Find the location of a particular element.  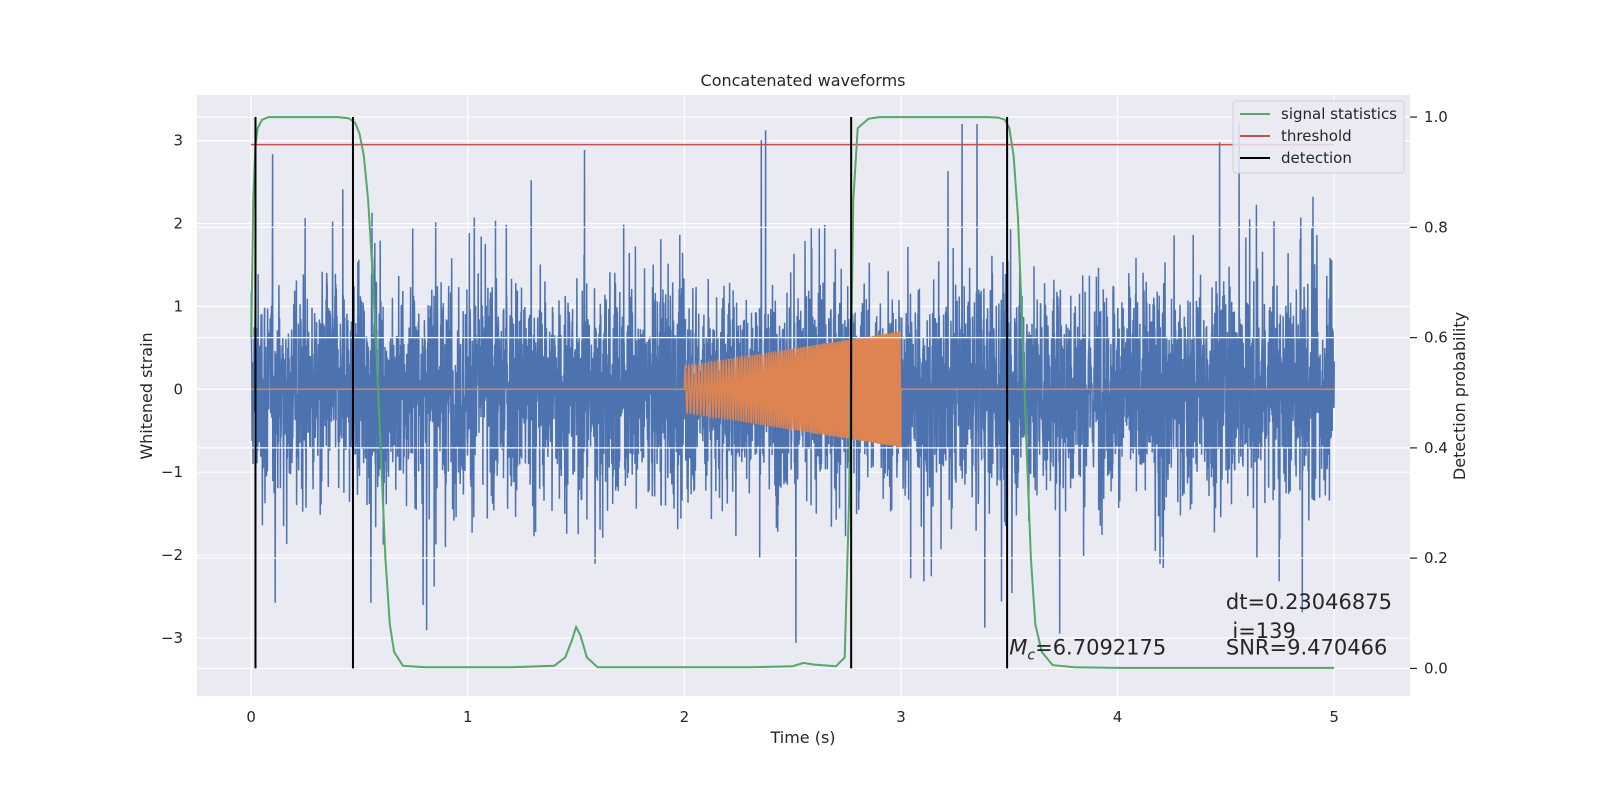

y-axis-label: Whitened strain is located at coordinates (146, 395).